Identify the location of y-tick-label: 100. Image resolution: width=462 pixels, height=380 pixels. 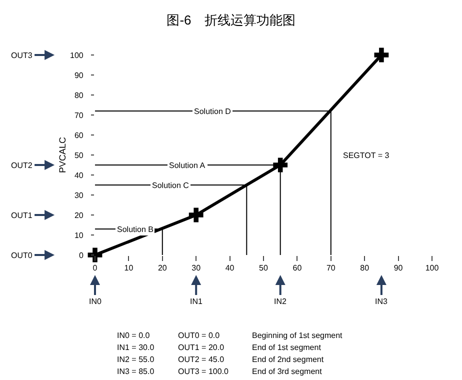
(77, 55).